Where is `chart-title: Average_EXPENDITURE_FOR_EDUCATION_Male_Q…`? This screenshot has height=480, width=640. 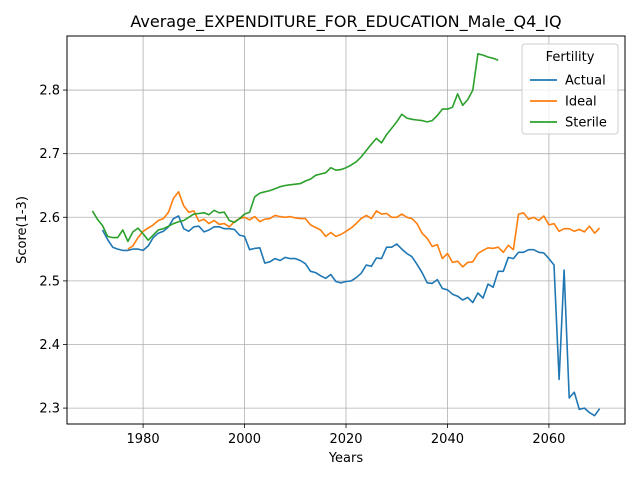
chart-title: Average_EXPENDITURE_FOR_EDUCATION_Male_Q… is located at coordinates (345, 22).